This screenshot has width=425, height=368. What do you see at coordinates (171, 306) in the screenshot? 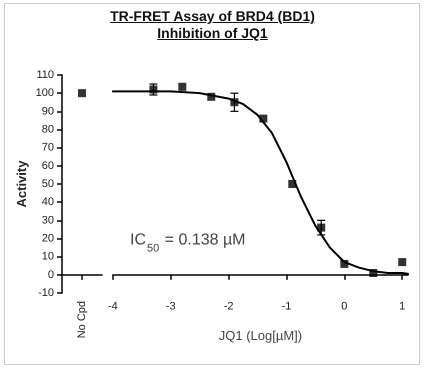
I see `x-tick-label: -3` at bounding box center [171, 306].